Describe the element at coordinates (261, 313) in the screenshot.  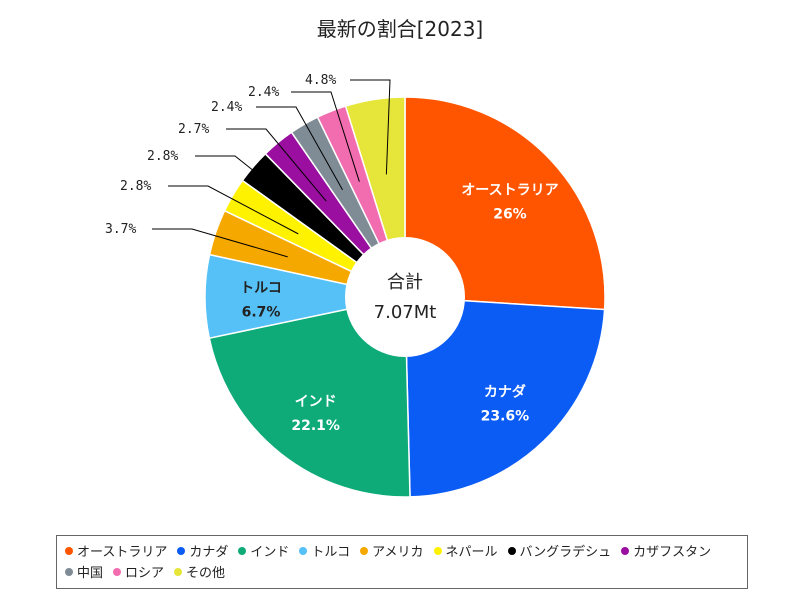
I see `slice-value-label: 6.7%` at that location.